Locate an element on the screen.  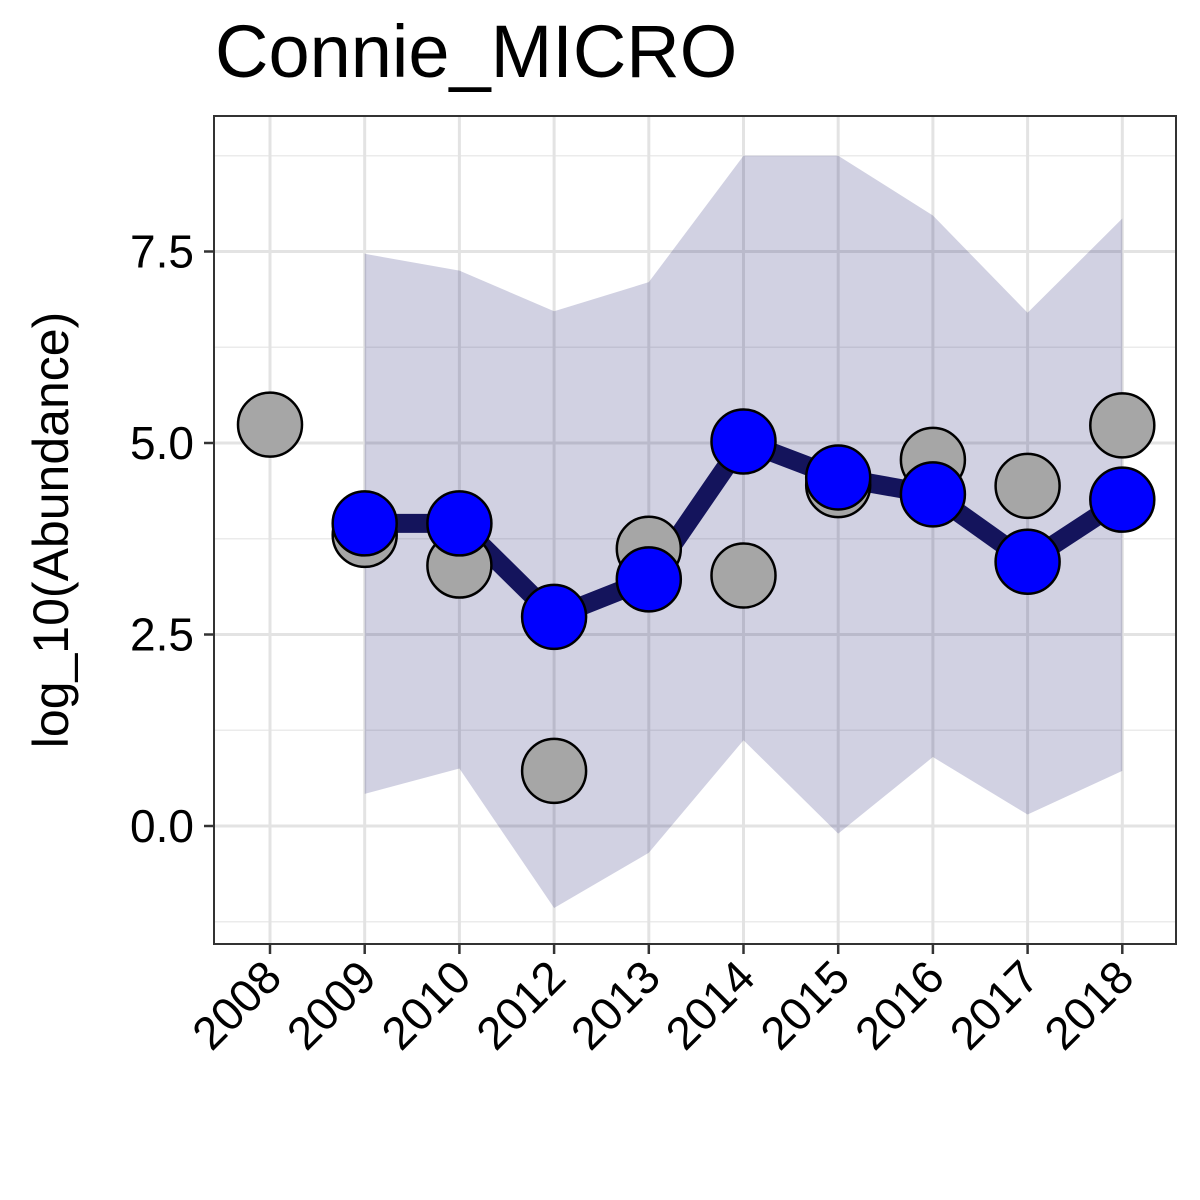
x-tick-label: 2012 is located at coordinates (520, 1004).